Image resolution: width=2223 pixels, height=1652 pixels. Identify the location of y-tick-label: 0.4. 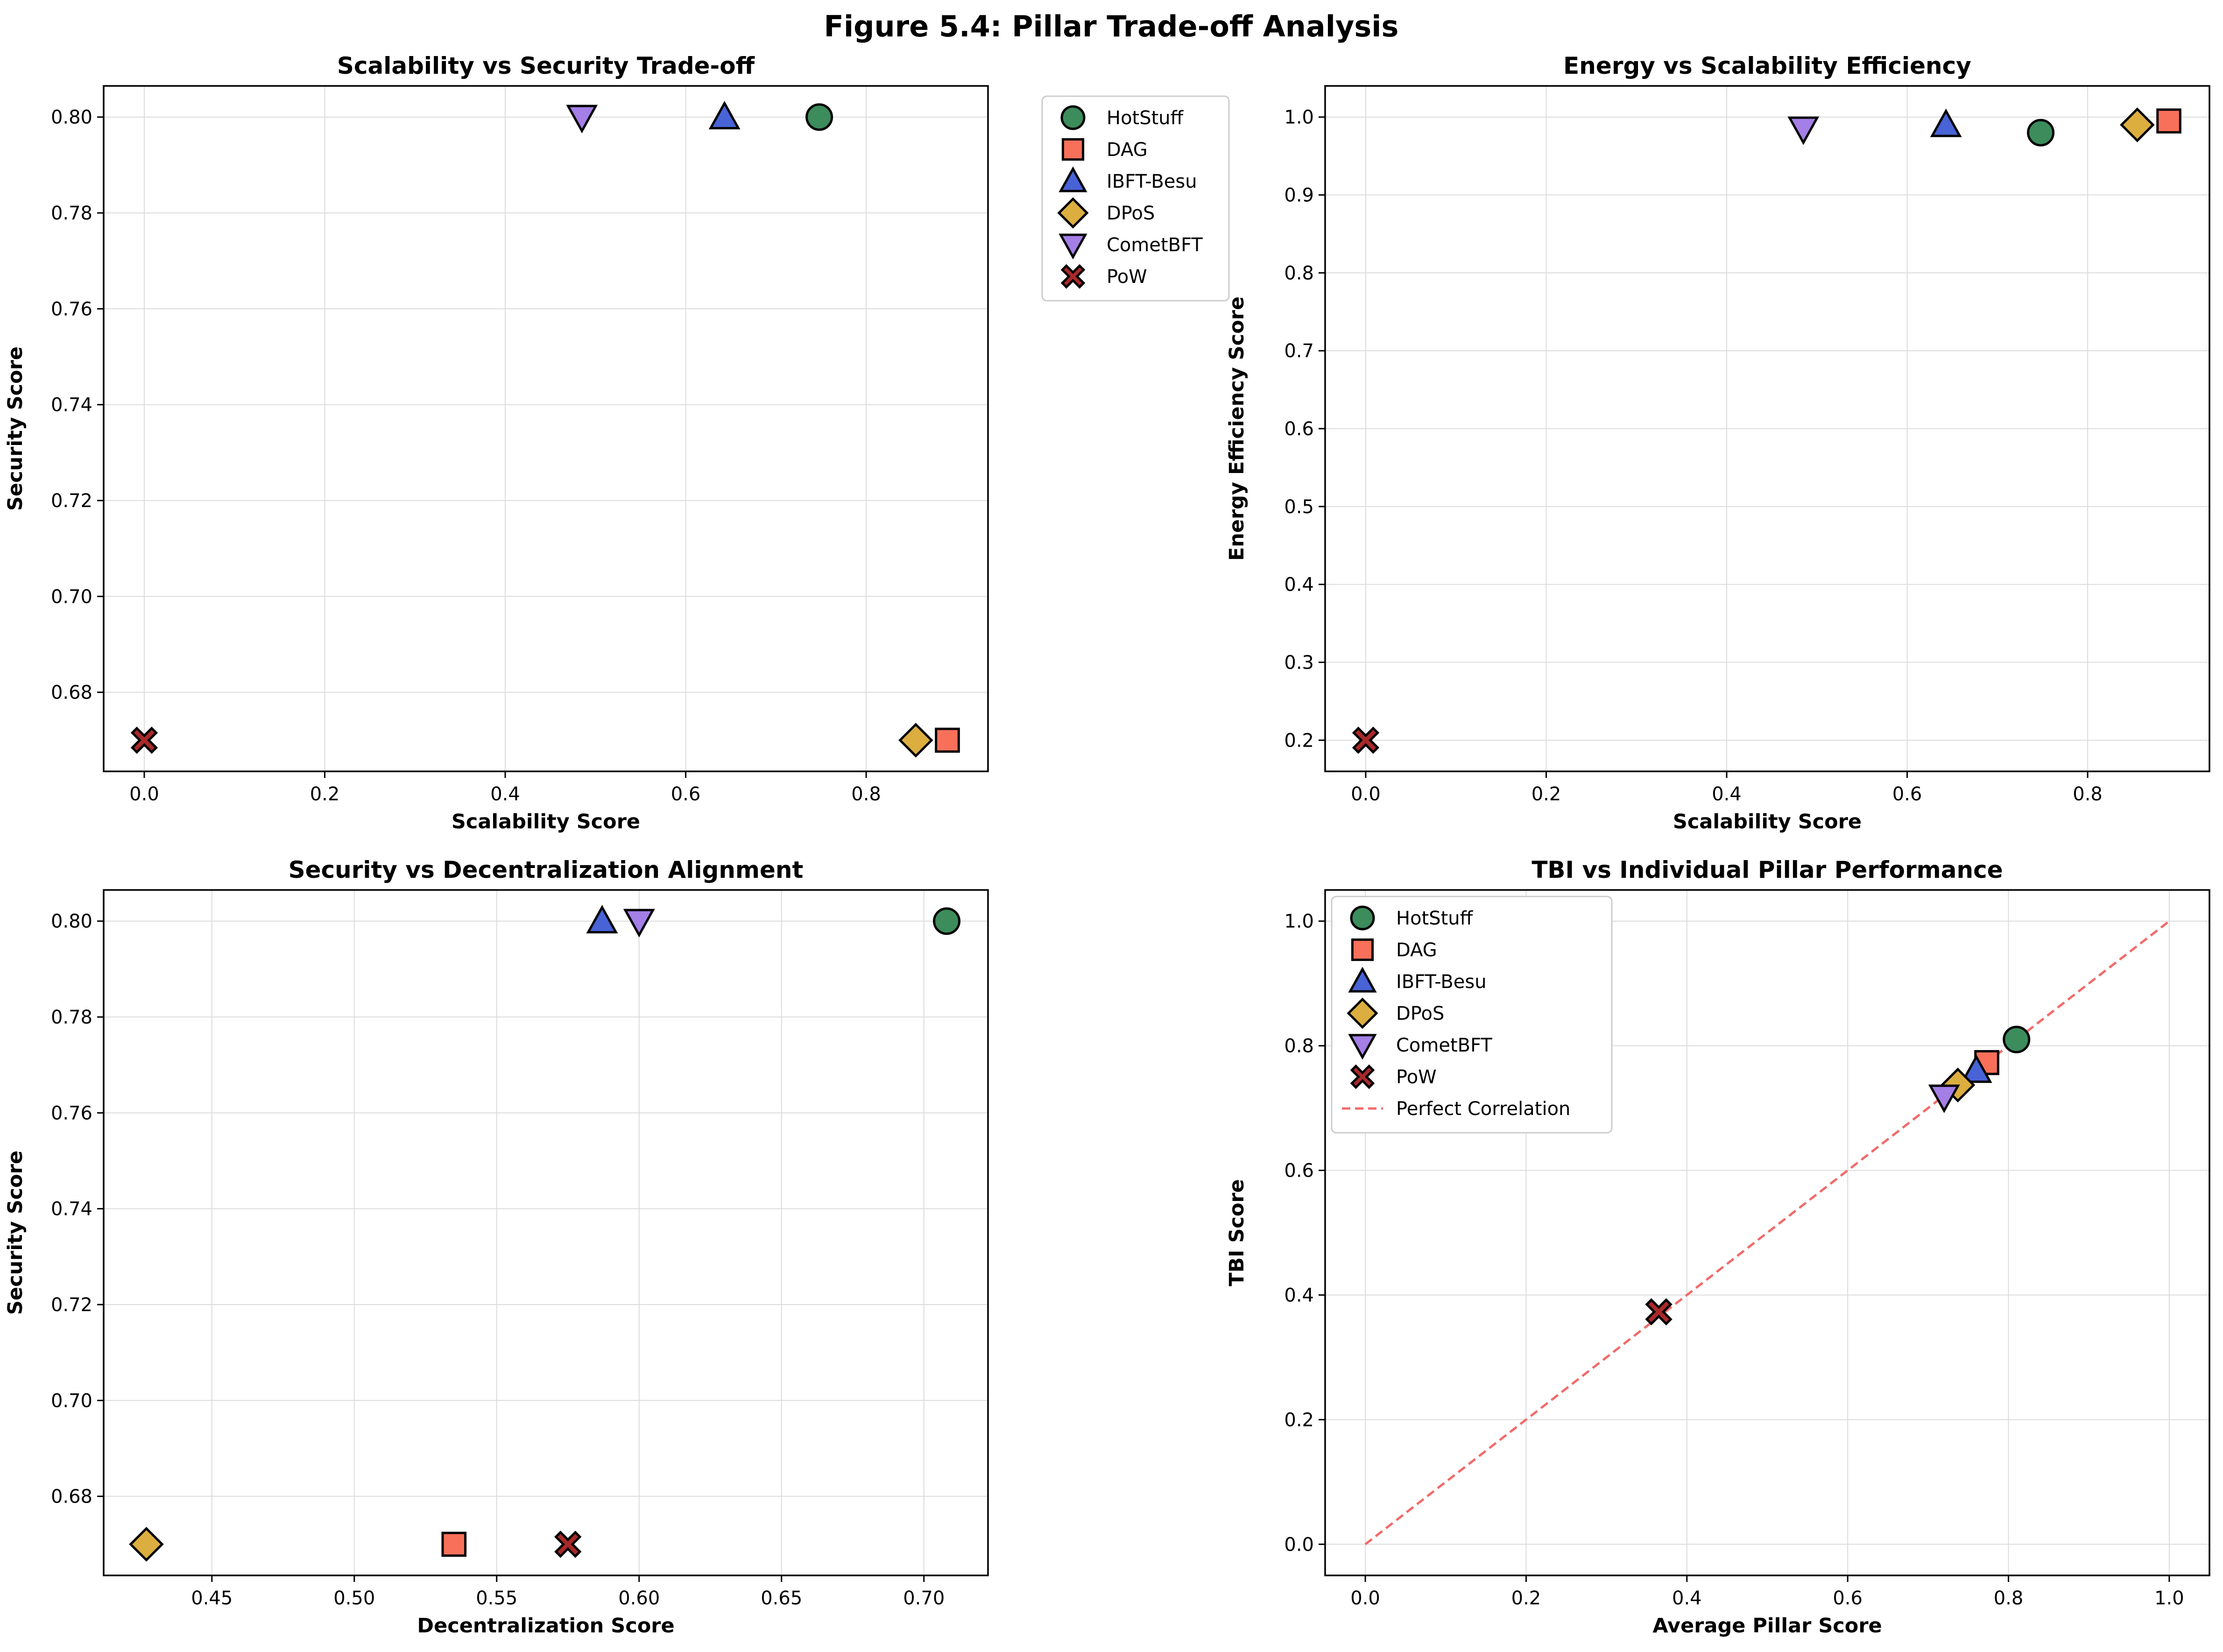
(1299, 1295).